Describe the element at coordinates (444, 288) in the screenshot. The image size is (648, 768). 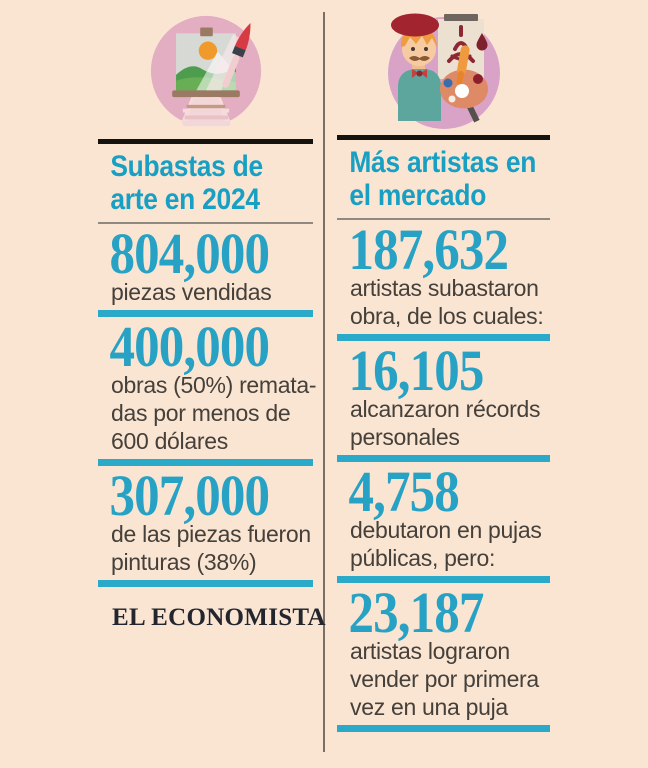
I see `caption-line: artistas subastaron` at that location.